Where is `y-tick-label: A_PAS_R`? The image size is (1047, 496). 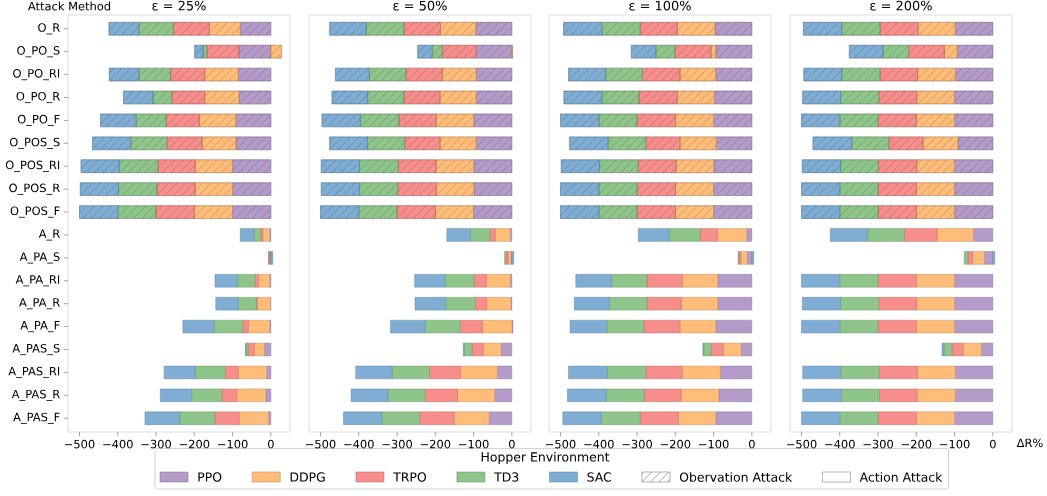 y-tick-label: A_PAS_R is located at coordinates (35, 395).